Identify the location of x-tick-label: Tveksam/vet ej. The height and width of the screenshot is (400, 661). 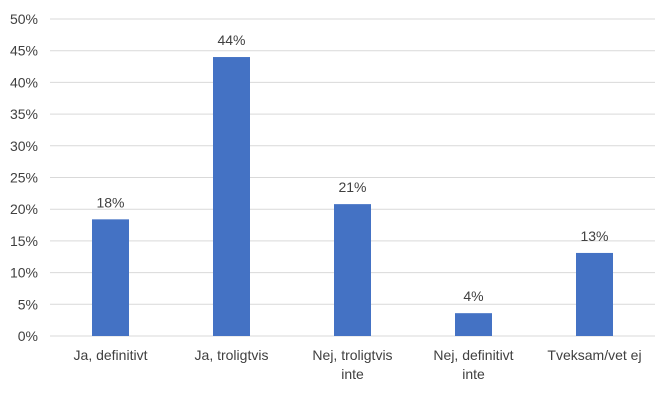
(594, 355).